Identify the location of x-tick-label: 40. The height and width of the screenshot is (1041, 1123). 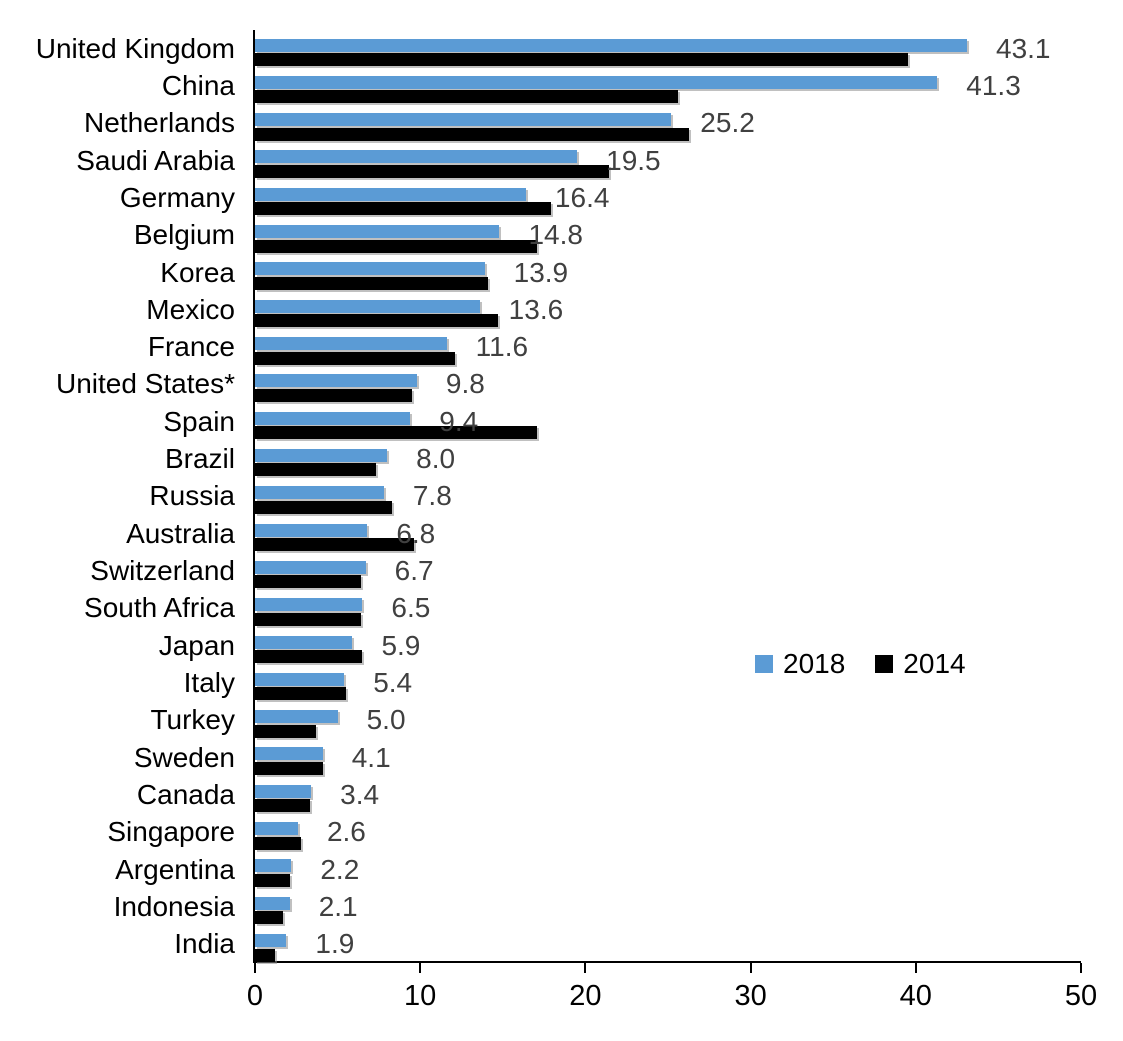
(915, 996).